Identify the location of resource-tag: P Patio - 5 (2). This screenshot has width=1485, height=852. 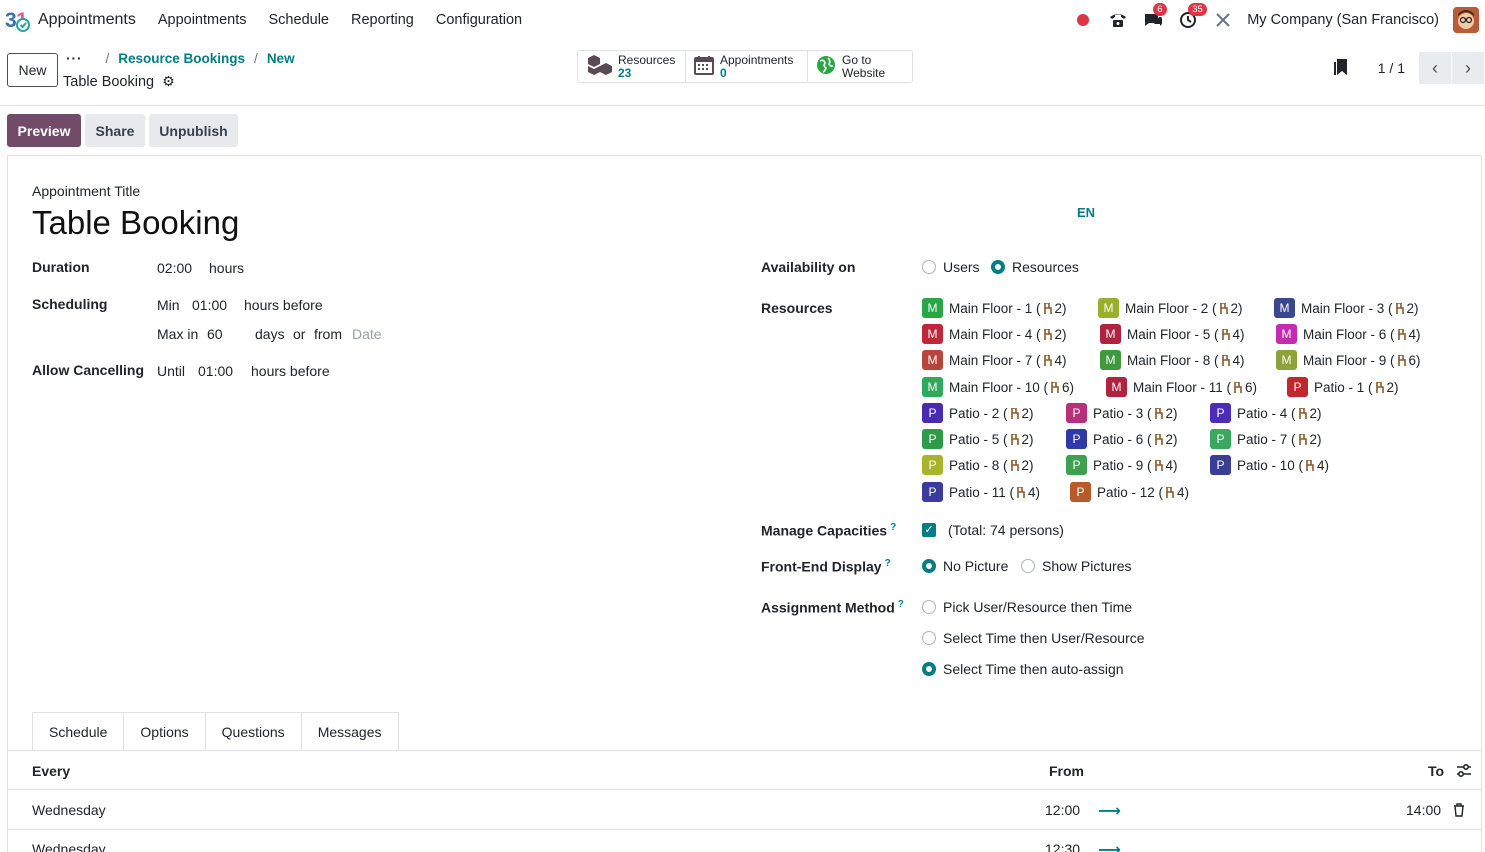
(978, 439).